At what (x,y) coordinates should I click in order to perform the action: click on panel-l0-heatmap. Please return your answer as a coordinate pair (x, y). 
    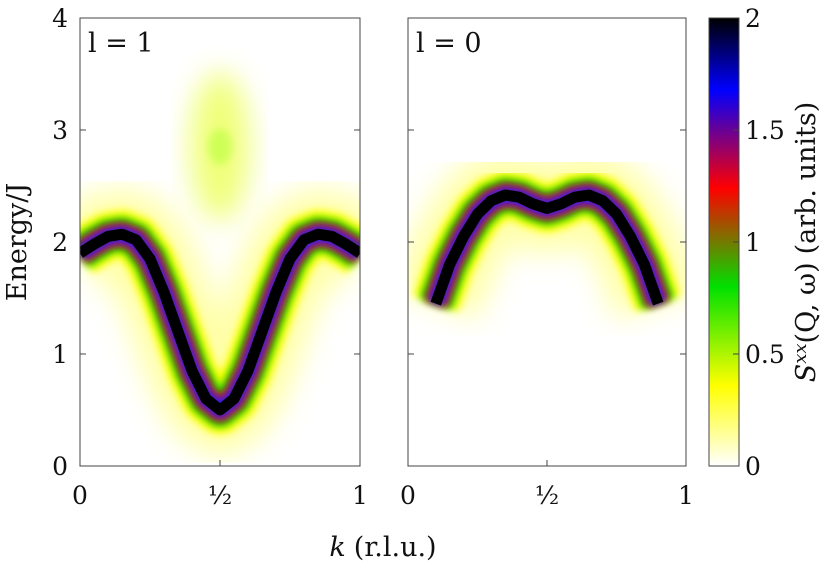
    Looking at the image, I should click on (547, 234).